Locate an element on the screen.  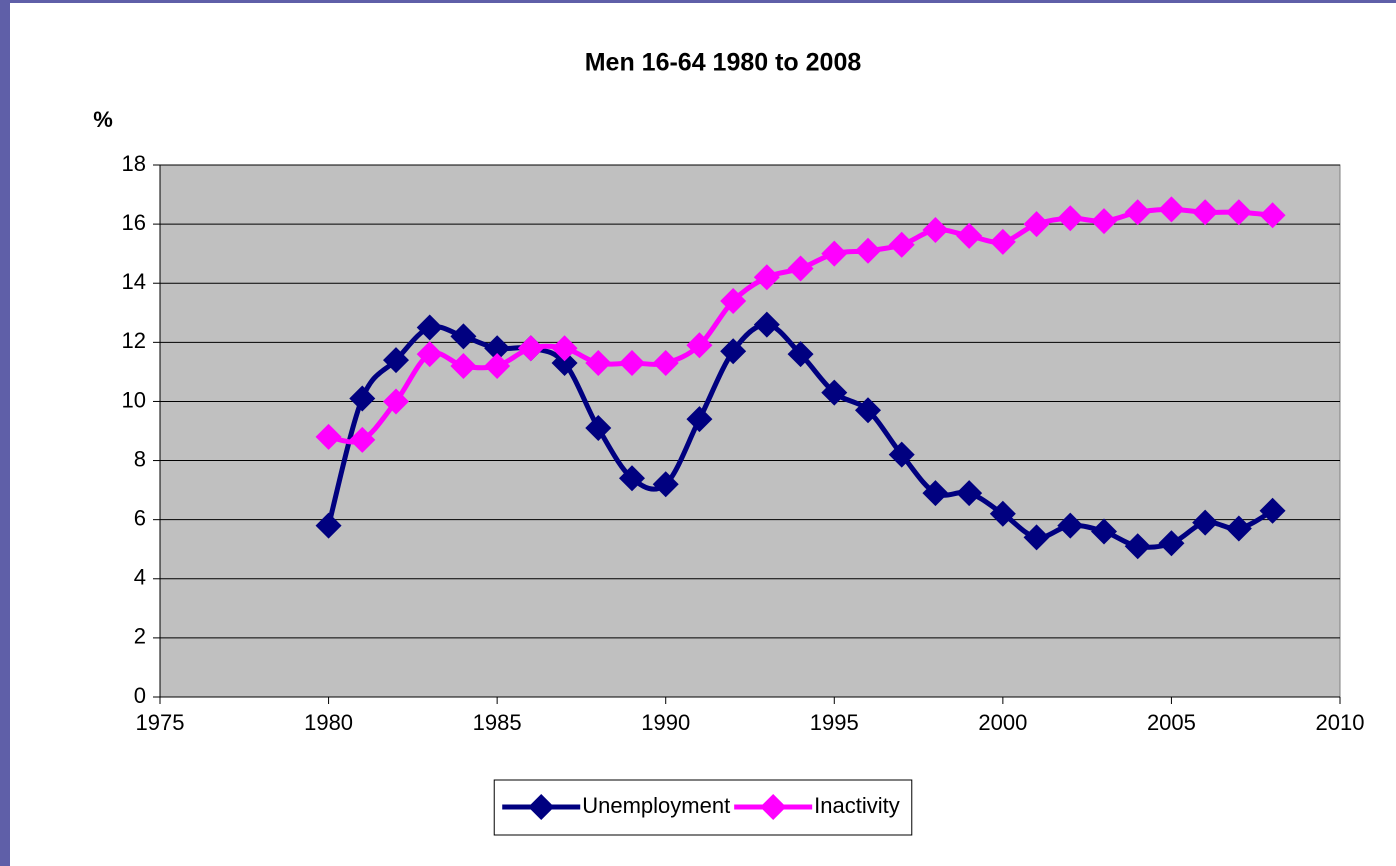
y-tick-label: 4 is located at coordinates (140, 577).